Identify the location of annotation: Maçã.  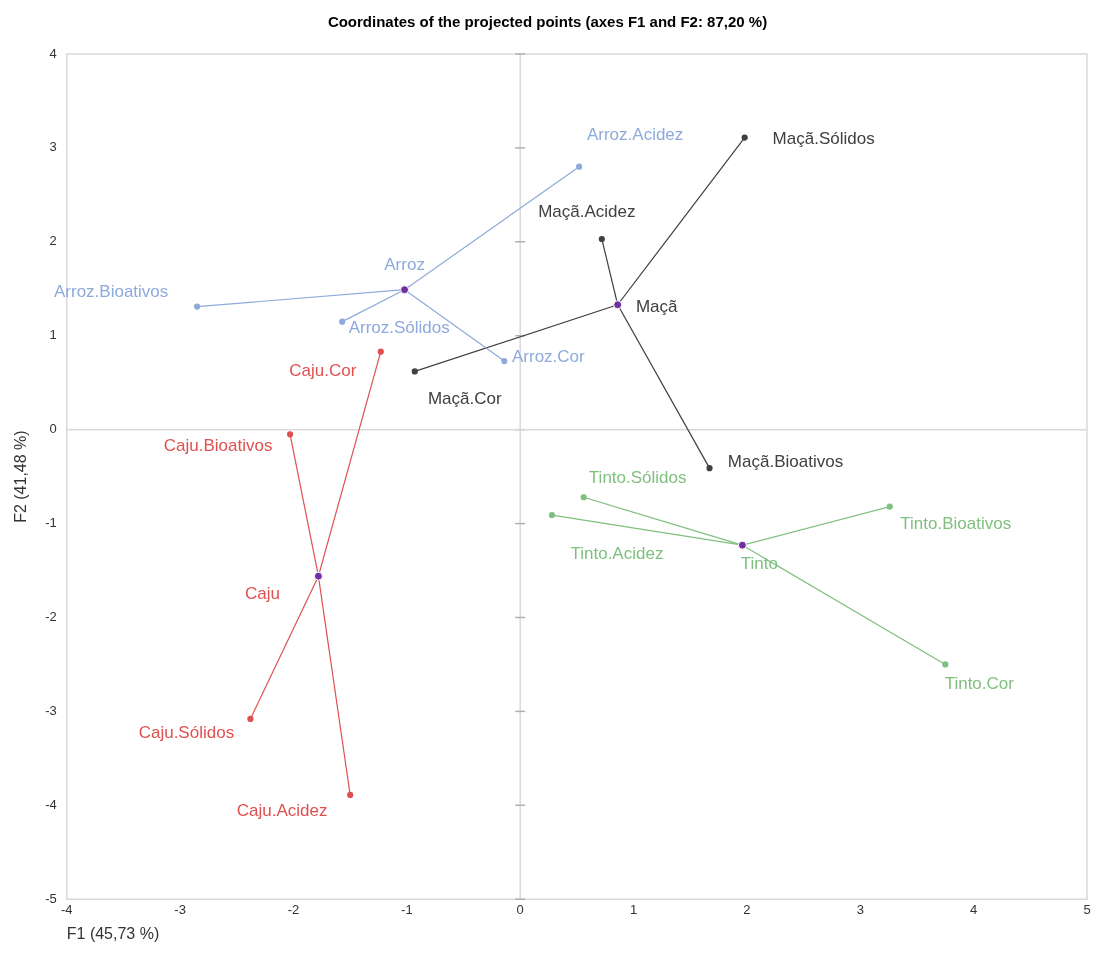
(657, 307).